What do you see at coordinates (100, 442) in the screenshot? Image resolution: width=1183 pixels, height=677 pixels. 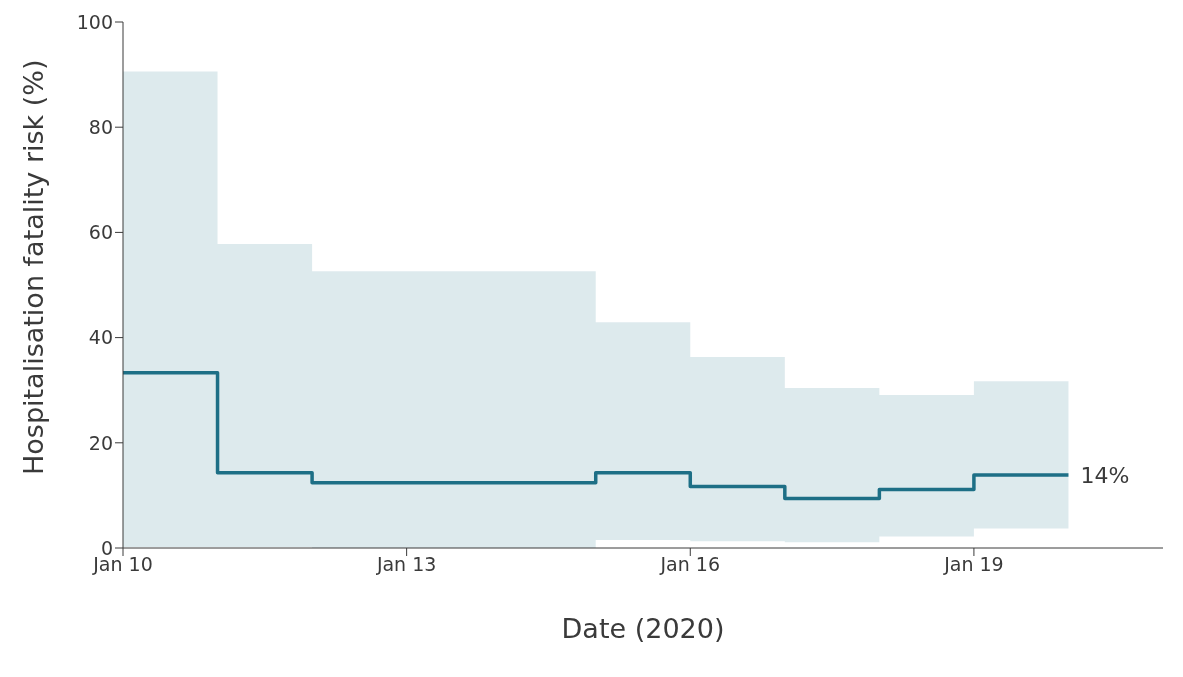 I see `y-tick-label: 20` at bounding box center [100, 442].